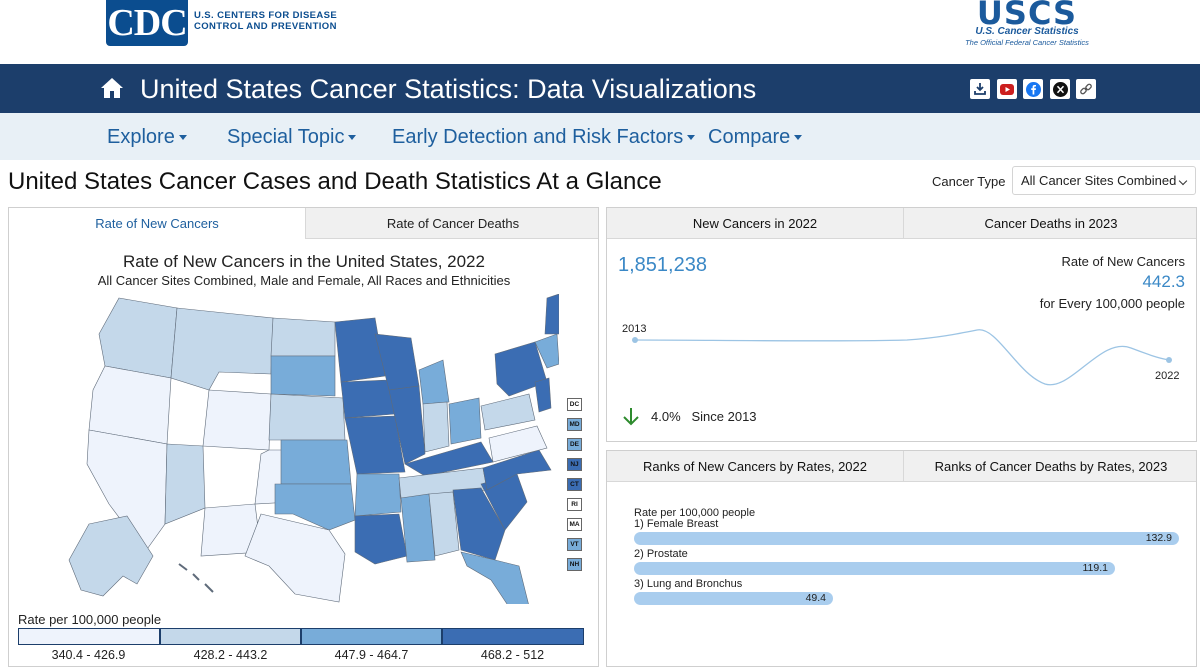  I want to click on state-il, so click(407, 425).